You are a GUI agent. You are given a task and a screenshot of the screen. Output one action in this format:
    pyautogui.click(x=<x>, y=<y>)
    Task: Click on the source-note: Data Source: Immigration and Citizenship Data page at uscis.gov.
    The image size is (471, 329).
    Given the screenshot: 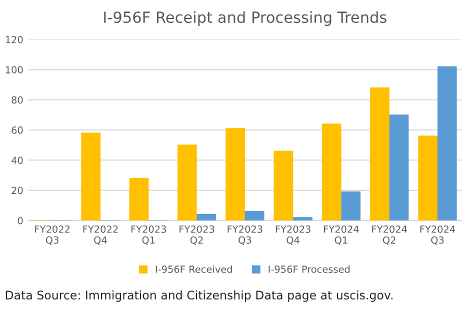 What is the action you would take?
    pyautogui.click(x=199, y=296)
    